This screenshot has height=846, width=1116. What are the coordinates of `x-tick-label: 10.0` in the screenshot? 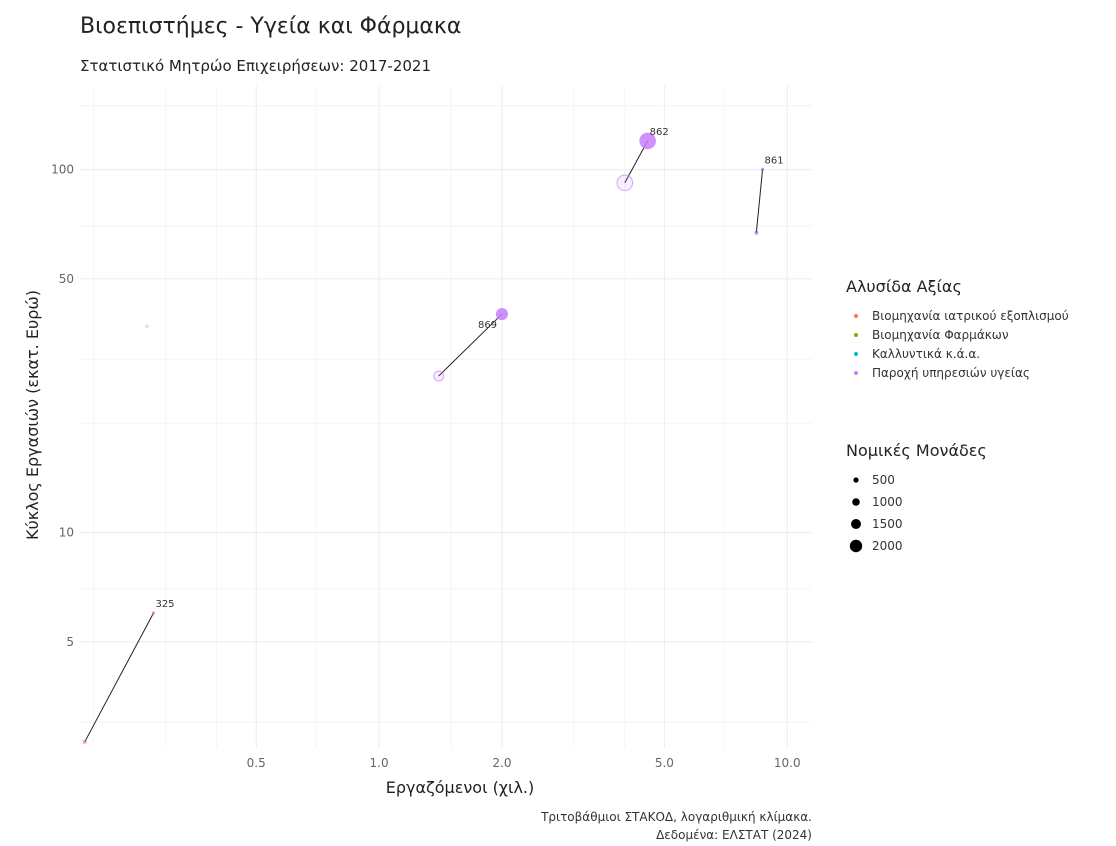 It's located at (787, 763).